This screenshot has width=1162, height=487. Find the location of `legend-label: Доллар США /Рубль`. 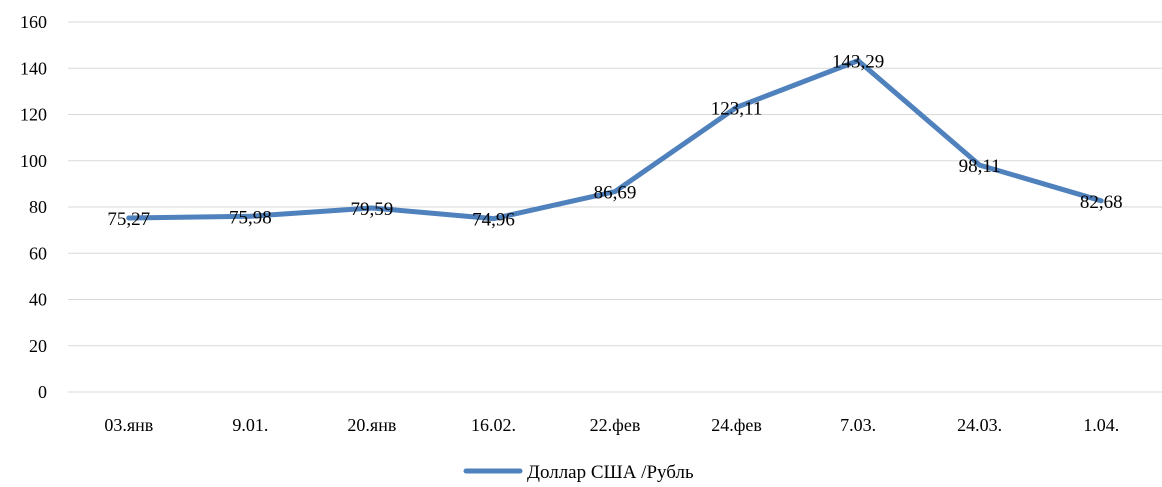

legend-label: Доллар США /Рубль is located at coordinates (610, 472).